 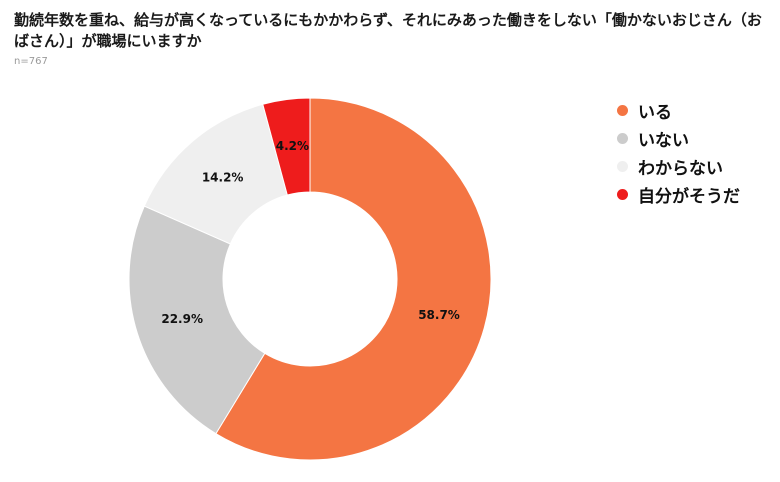 I want to click on data-label: 58.7%, so click(x=439, y=315).